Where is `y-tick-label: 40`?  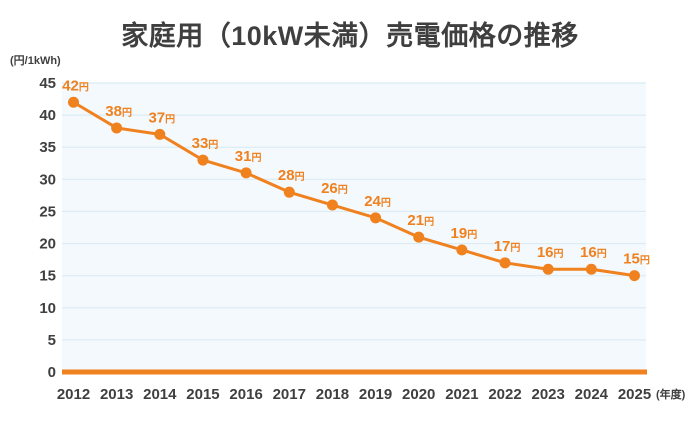
y-tick-label: 40 is located at coordinates (47, 115).